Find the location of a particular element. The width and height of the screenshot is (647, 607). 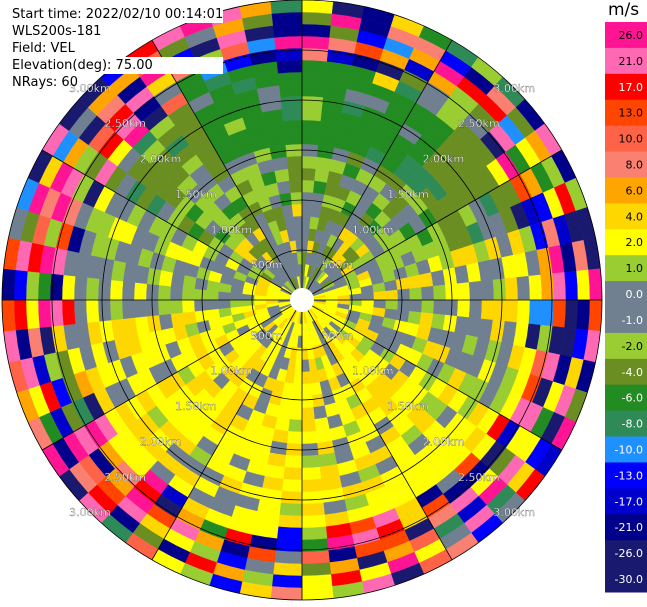

colorbar-tick-label: 4.0 is located at coordinates (635, 216).